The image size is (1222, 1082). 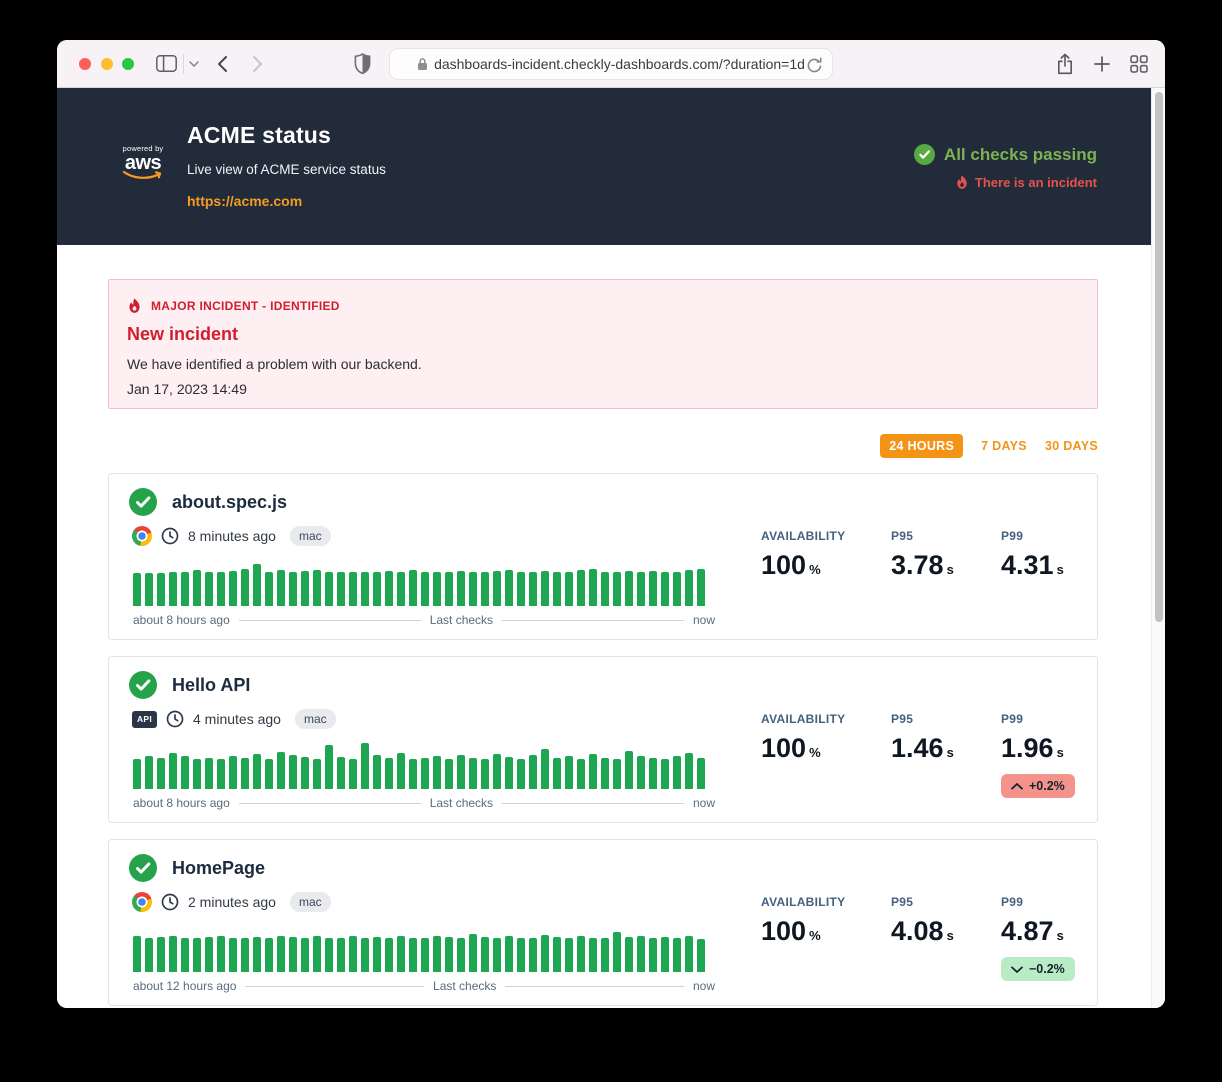 What do you see at coordinates (962, 182) in the screenshot?
I see `flame-icon` at bounding box center [962, 182].